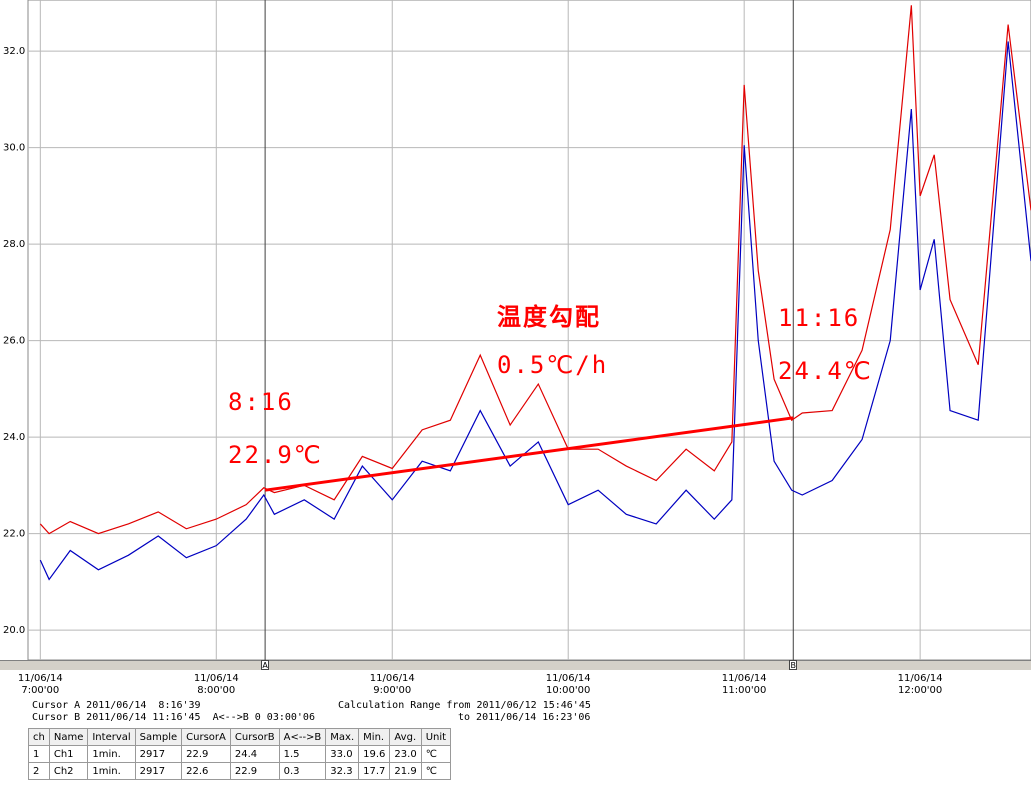  What do you see at coordinates (254, 737) in the screenshot?
I see `column-header: CursorB` at bounding box center [254, 737].